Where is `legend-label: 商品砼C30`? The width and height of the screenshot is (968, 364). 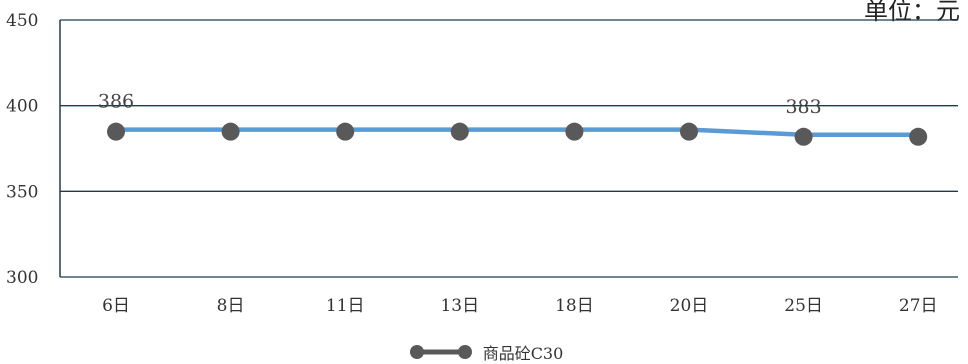
legend-label: 商品砼C30 is located at coordinates (523, 353).